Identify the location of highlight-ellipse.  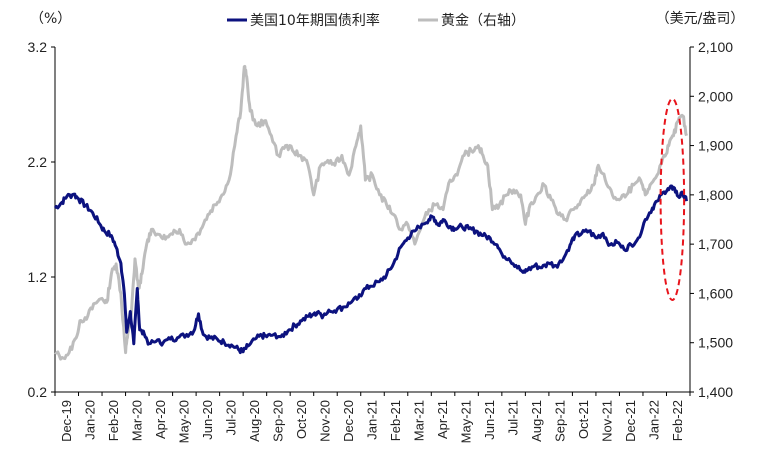
(672, 199).